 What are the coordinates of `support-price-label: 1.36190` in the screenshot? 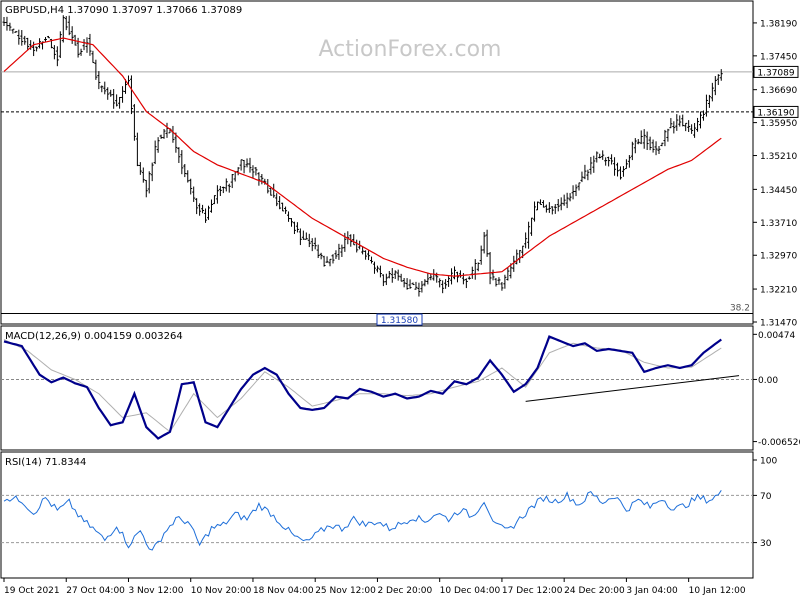 It's located at (775, 113).